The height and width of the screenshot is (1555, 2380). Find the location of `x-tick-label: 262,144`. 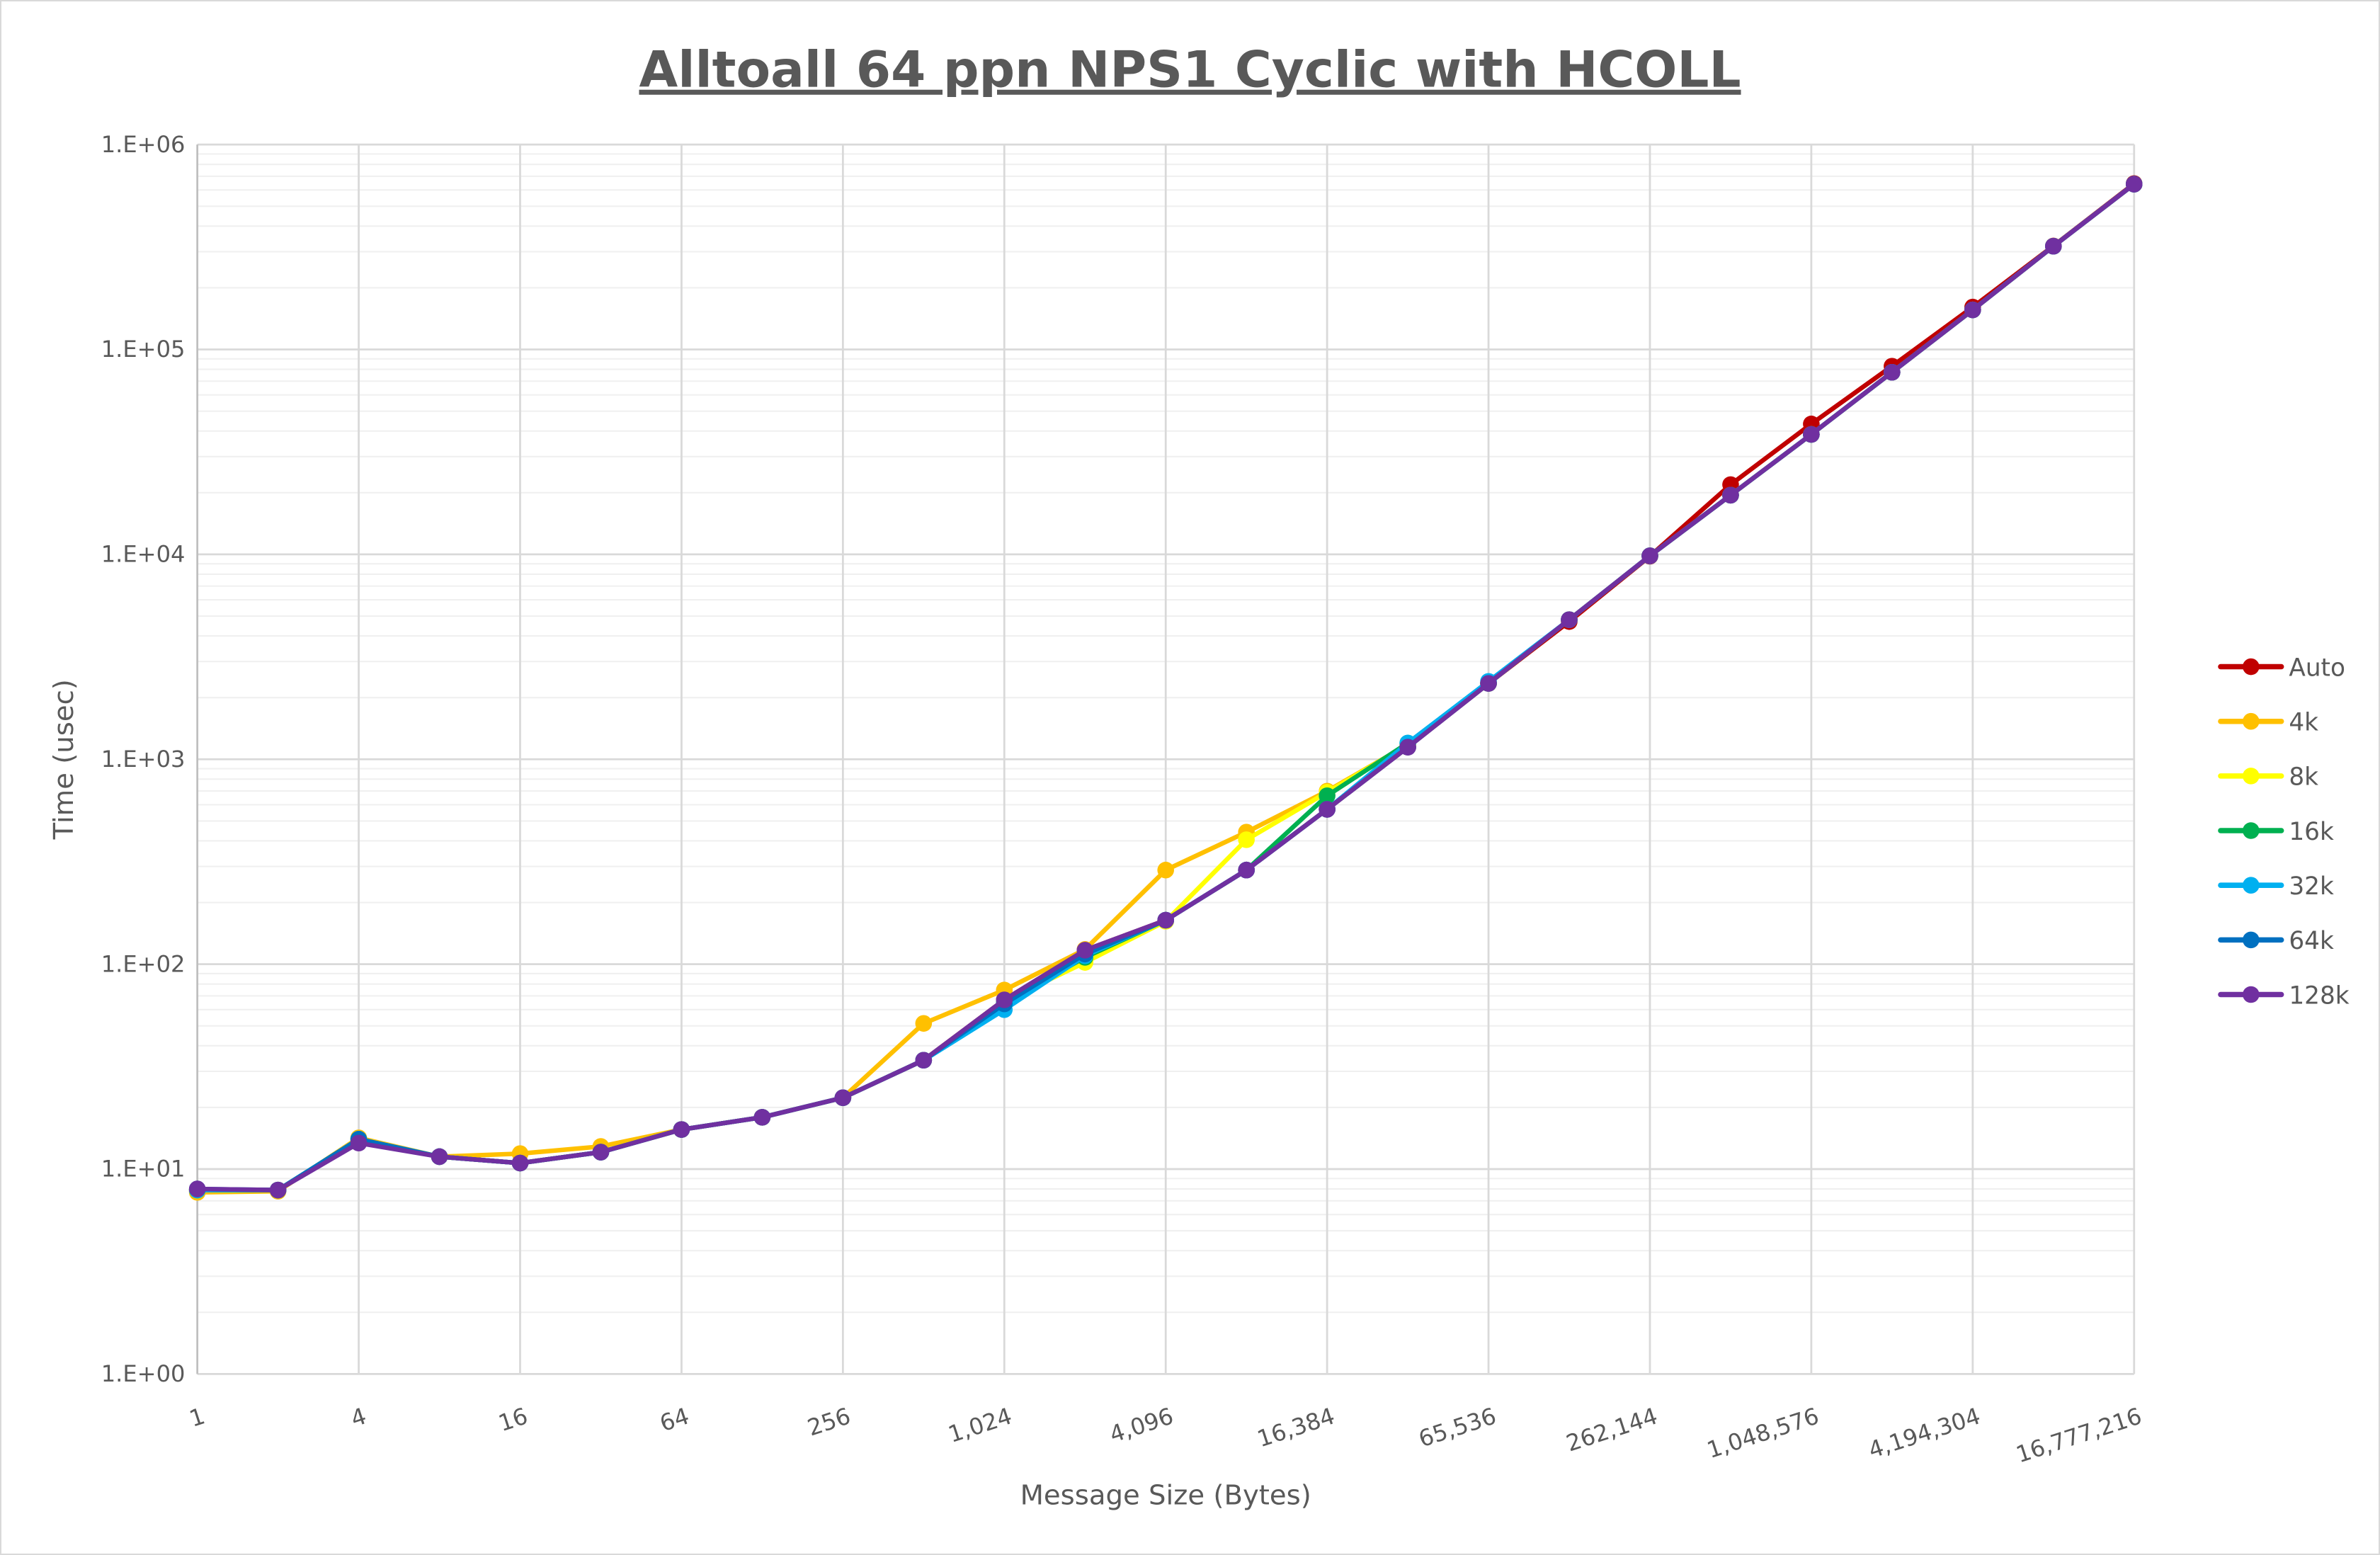

x-tick-label: 262,144 is located at coordinates (1612, 1429).